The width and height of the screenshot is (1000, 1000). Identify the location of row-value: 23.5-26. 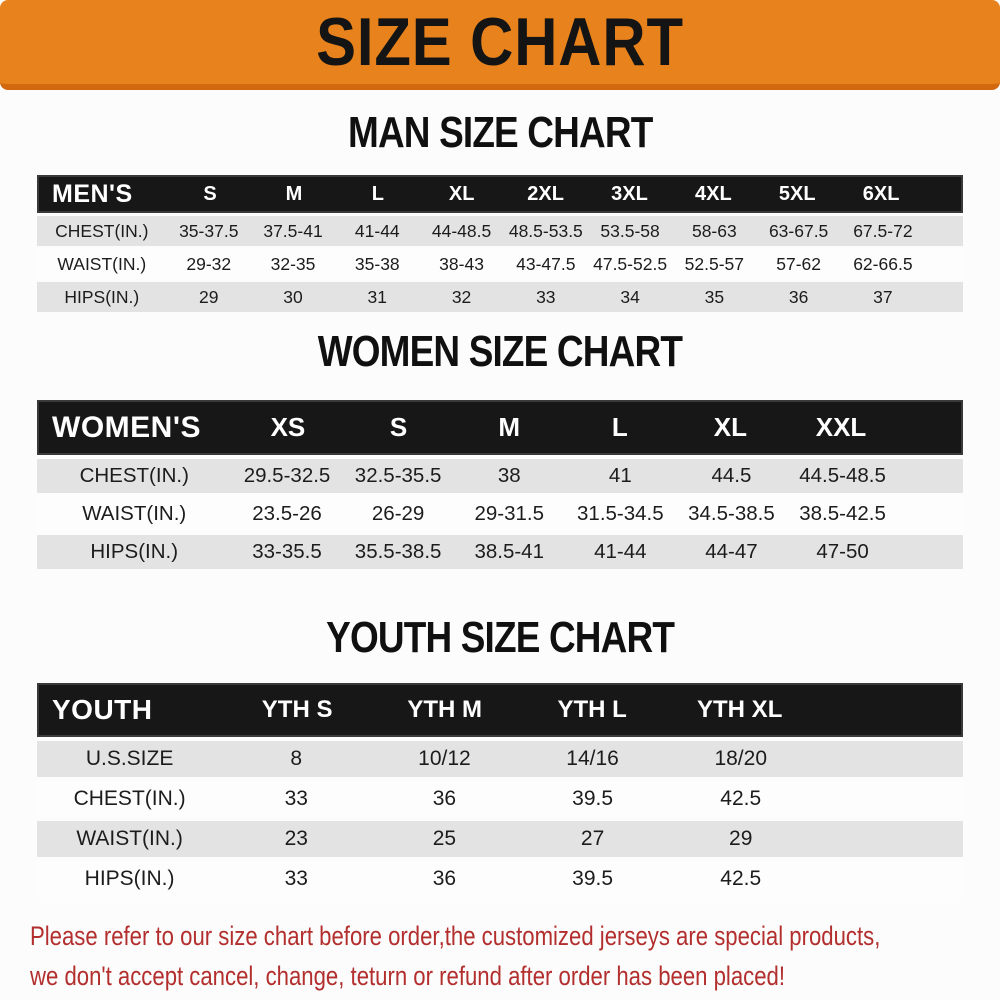
(287, 513).